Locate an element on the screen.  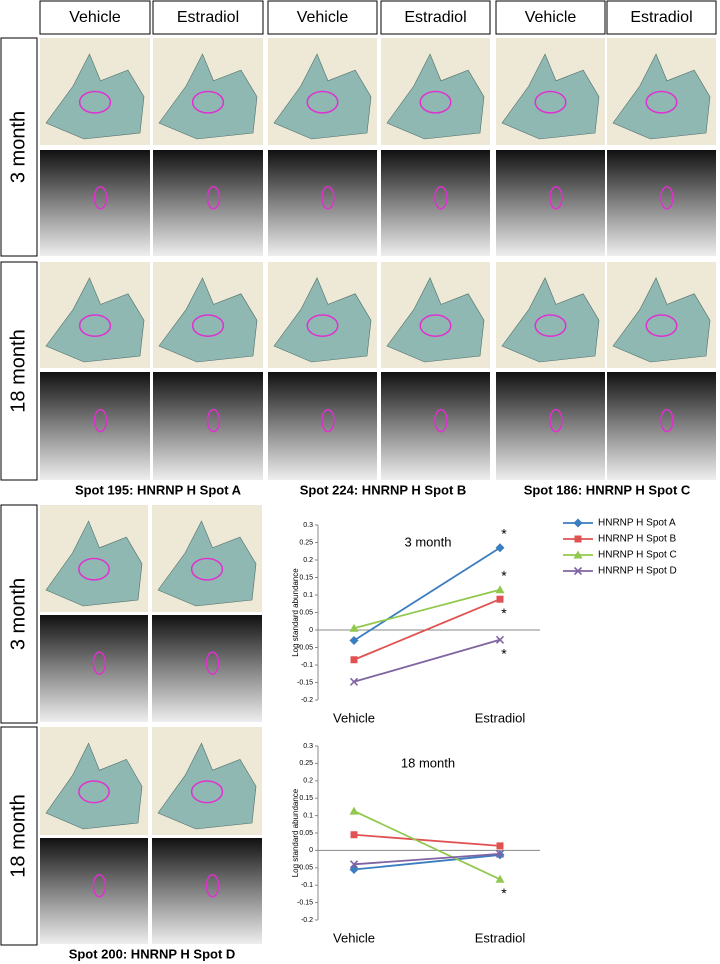
chart-title: 3 month is located at coordinates (428, 541).